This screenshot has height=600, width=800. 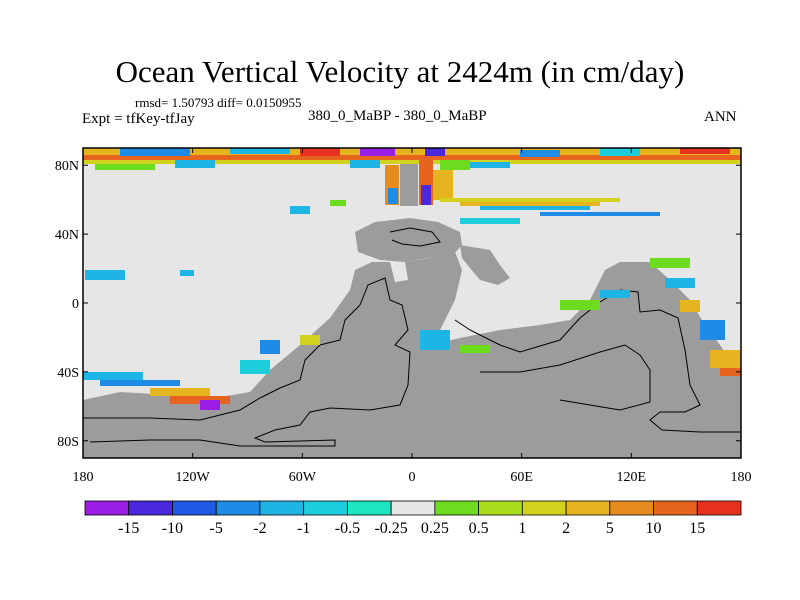 What do you see at coordinates (521, 477) in the screenshot?
I see `lon-tick-label: 60E` at bounding box center [521, 477].